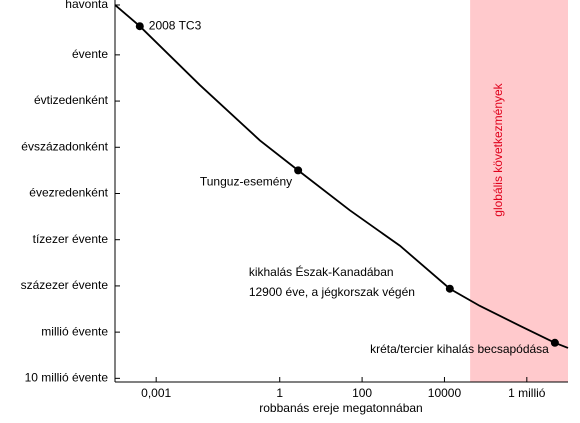  Describe the element at coordinates (175, 25) in the screenshot. I see `event-label: 2008 TC3` at that location.